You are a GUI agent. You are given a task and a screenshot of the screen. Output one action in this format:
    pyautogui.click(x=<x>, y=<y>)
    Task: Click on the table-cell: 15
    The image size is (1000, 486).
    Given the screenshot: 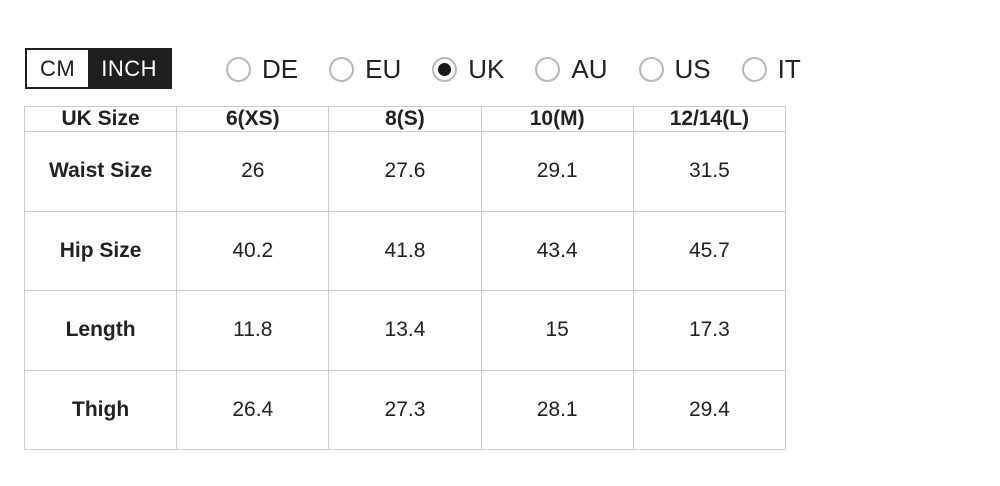 What is the action you would take?
    pyautogui.click(x=557, y=330)
    